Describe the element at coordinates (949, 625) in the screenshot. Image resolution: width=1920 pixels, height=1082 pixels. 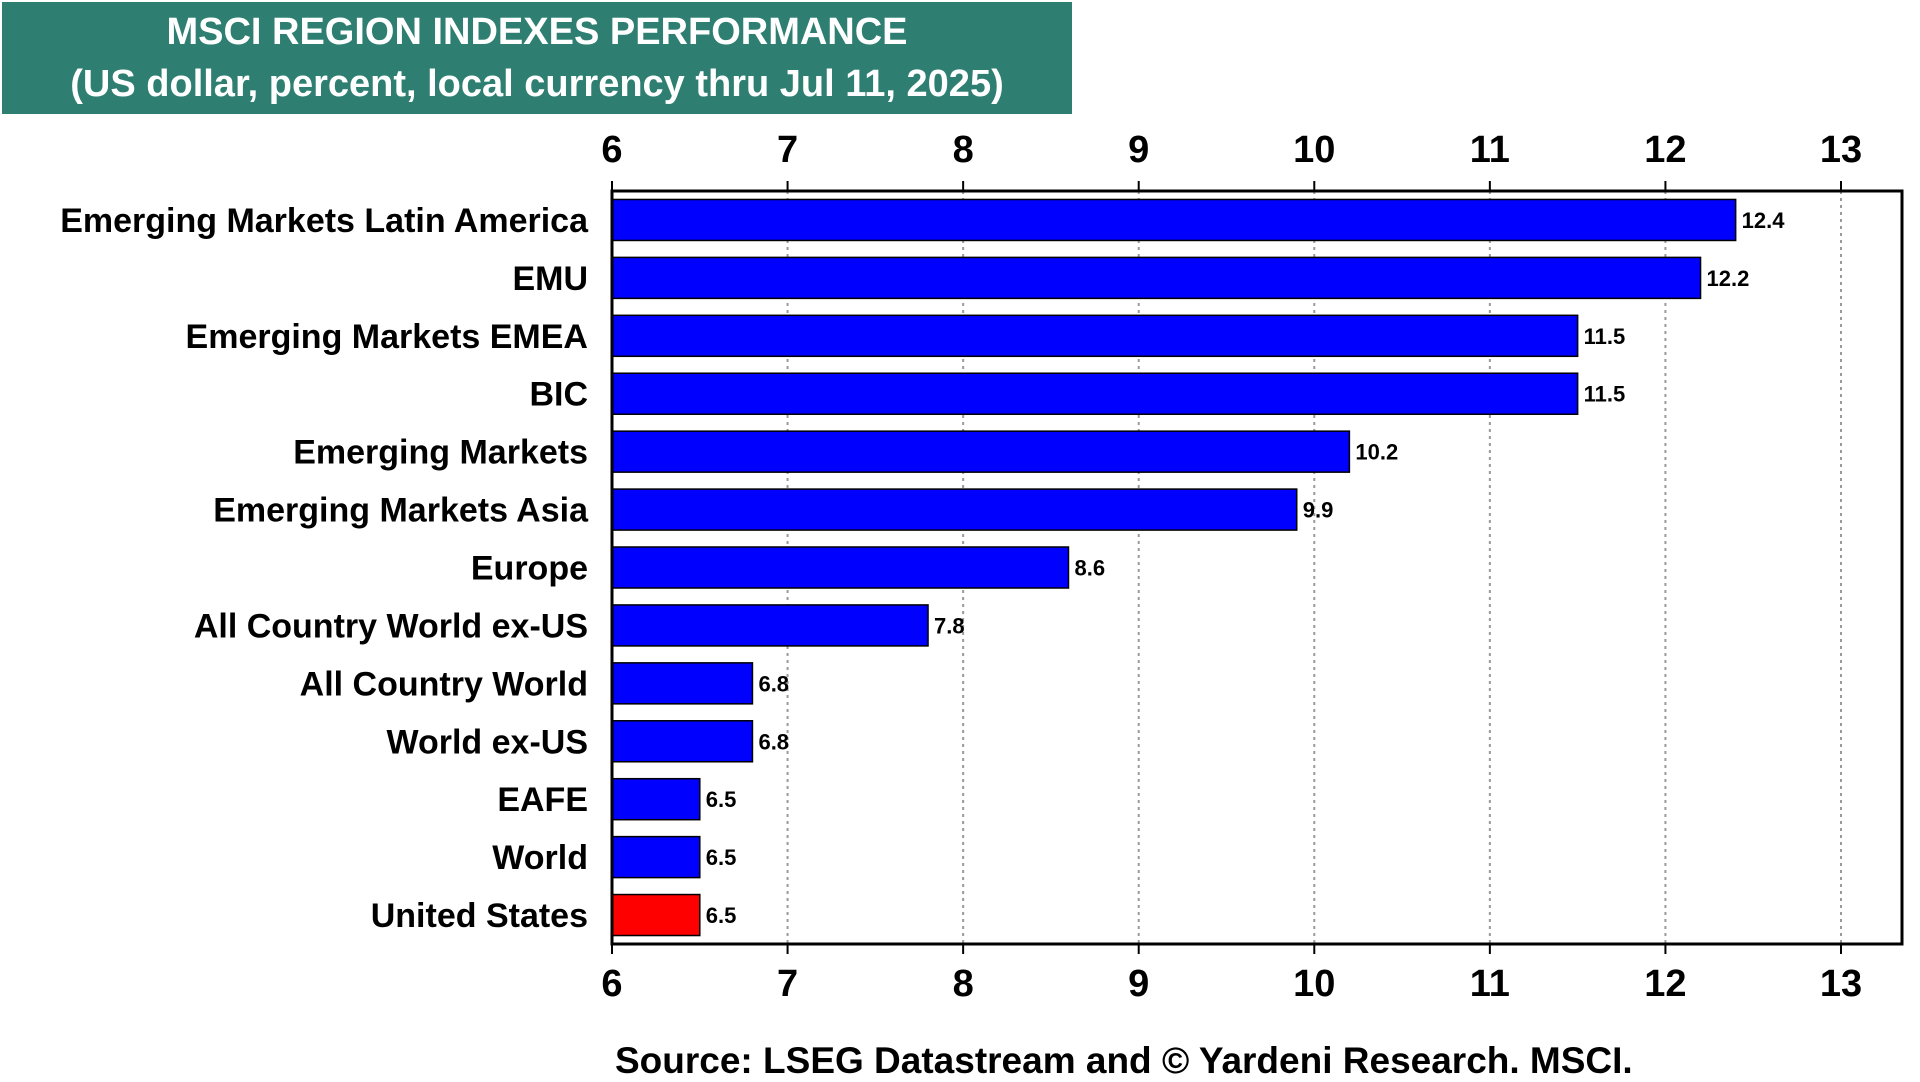
I see `value-label: 7.8` at that location.